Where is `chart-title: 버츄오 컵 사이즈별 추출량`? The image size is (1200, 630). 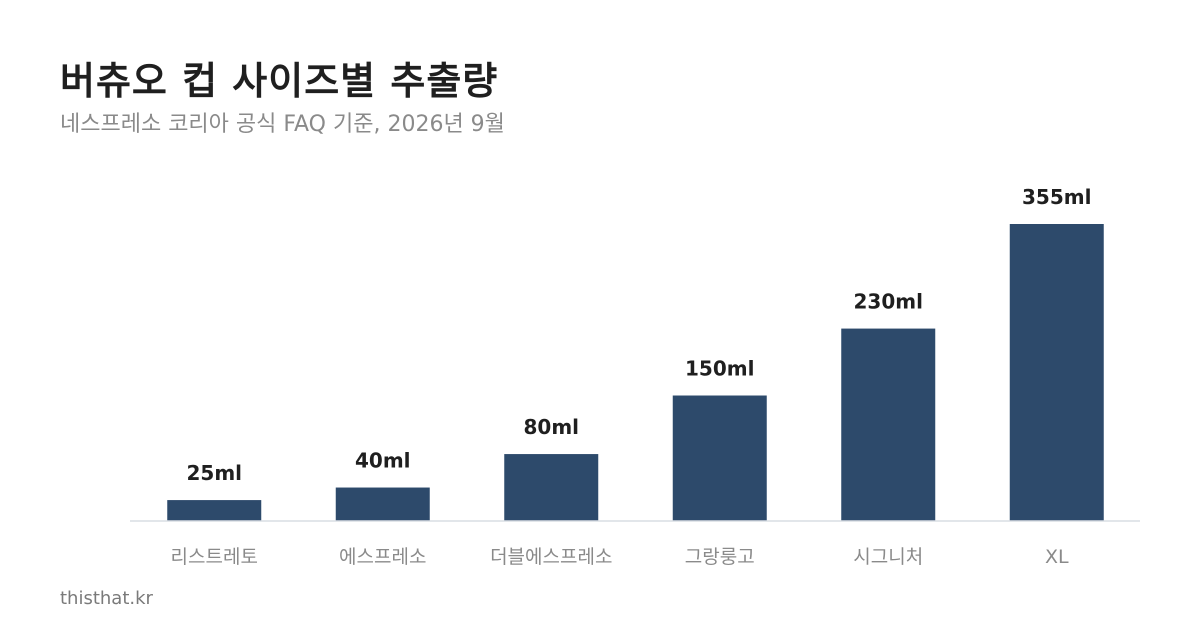 chart-title: 버츄오 컵 사이즈별 추출량 is located at coordinates (279, 81).